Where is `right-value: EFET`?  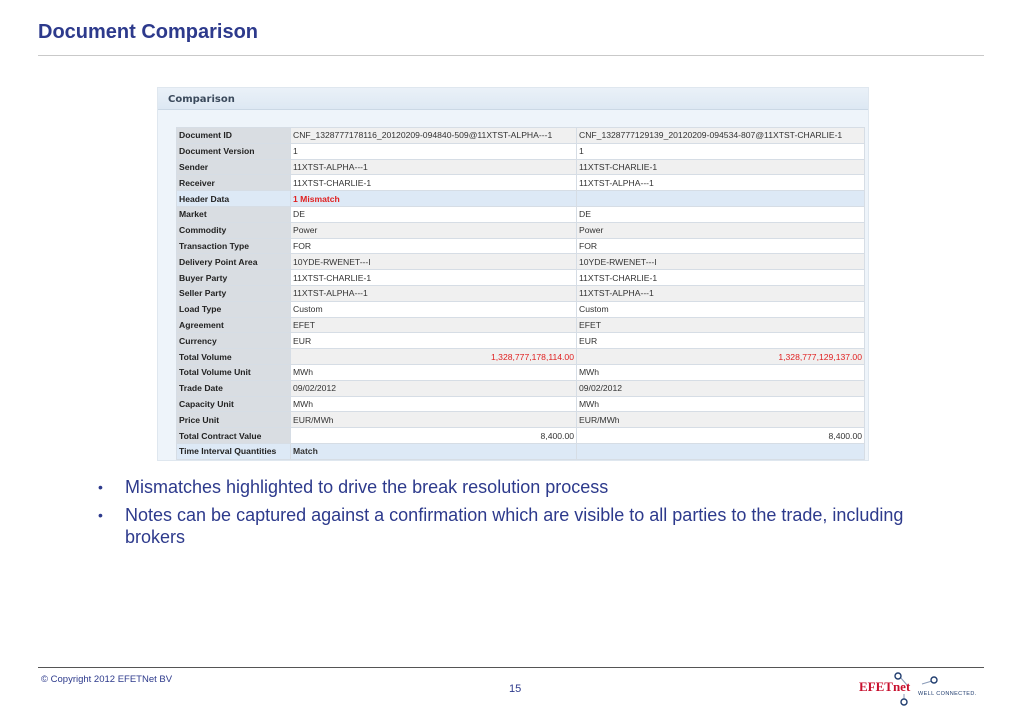
right-value: EFET is located at coordinates (720, 325).